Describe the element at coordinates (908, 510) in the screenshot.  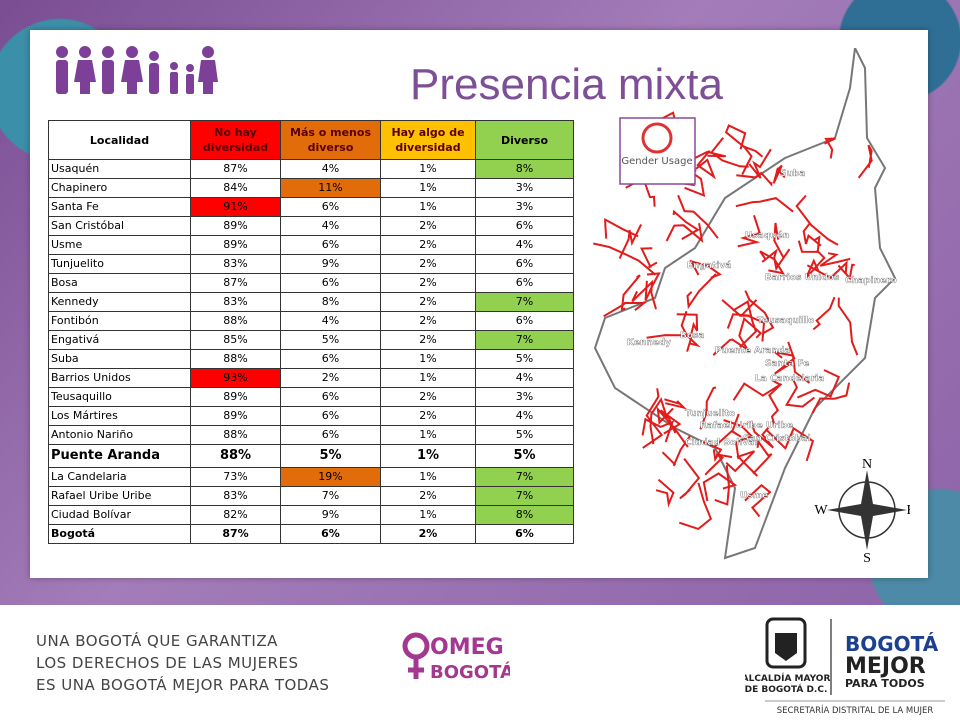
I see `compass-e: E` at that location.